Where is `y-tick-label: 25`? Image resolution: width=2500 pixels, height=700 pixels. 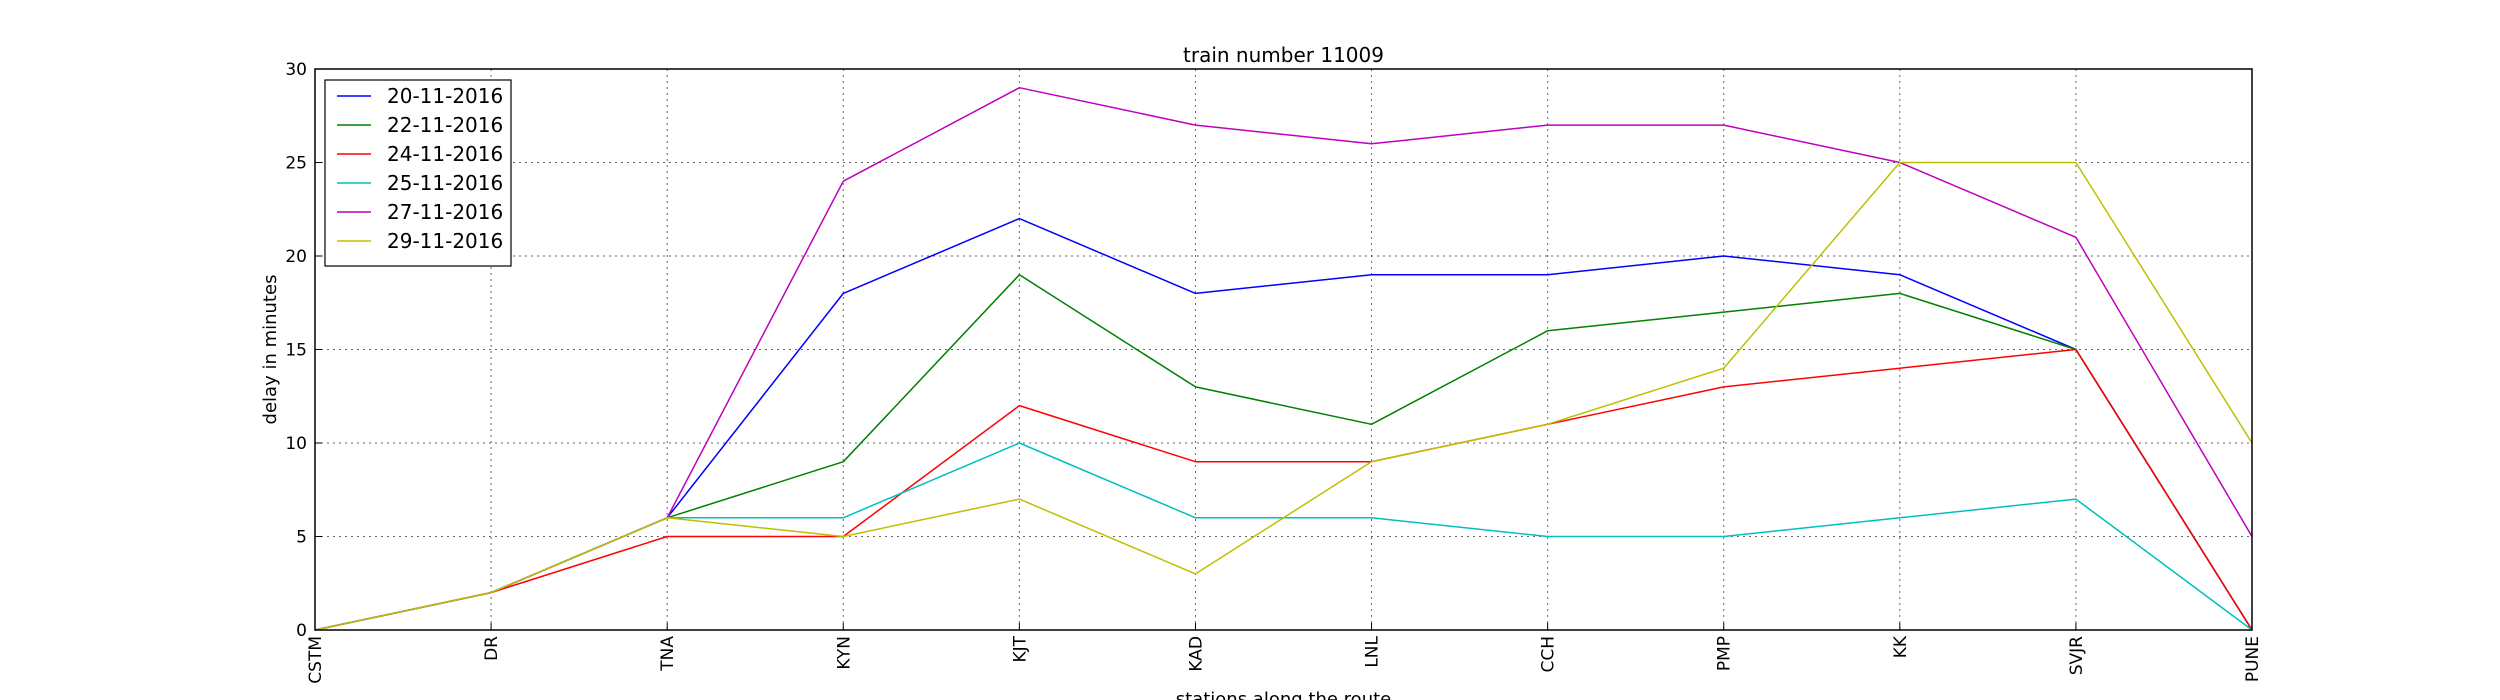 y-tick-label: 25 is located at coordinates (296, 164).